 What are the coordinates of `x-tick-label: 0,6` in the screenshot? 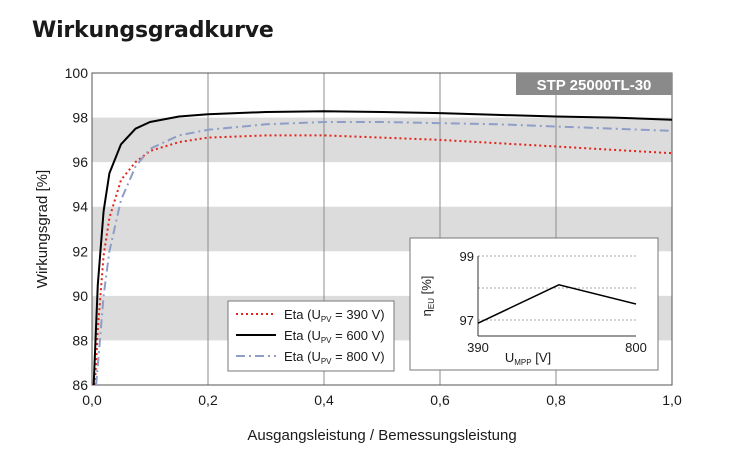 It's located at (440, 400).